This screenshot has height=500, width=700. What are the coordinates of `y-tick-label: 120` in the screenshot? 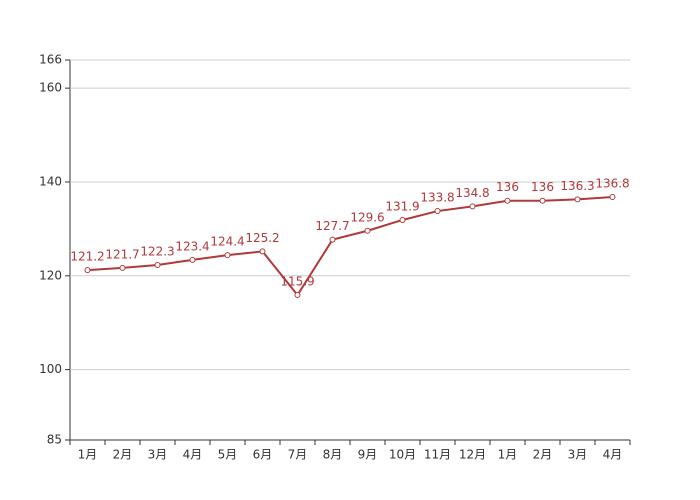 It's located at (50, 275).